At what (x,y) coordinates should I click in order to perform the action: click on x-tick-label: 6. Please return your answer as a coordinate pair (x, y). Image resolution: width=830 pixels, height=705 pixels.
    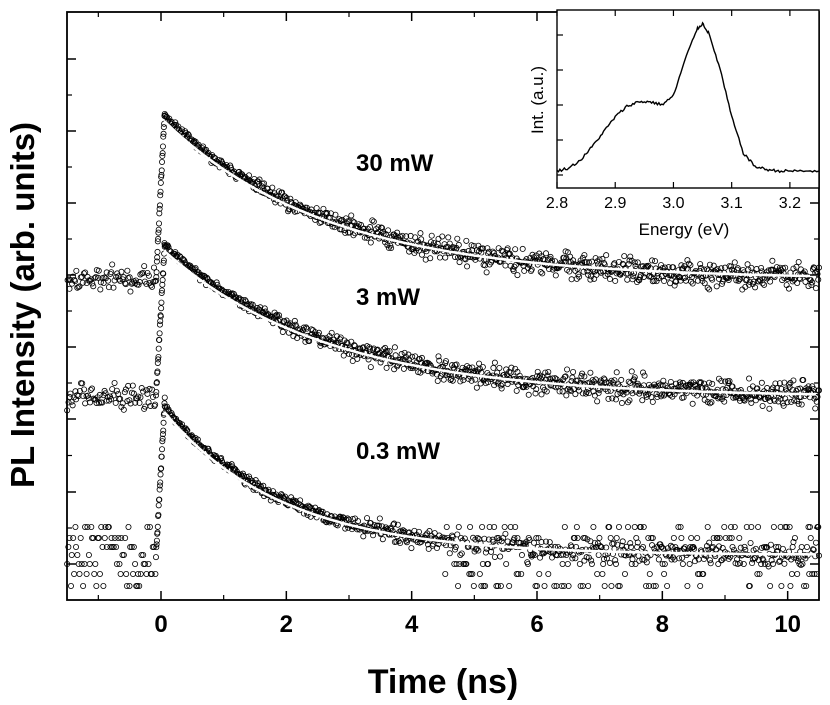
    Looking at the image, I should click on (536, 624).